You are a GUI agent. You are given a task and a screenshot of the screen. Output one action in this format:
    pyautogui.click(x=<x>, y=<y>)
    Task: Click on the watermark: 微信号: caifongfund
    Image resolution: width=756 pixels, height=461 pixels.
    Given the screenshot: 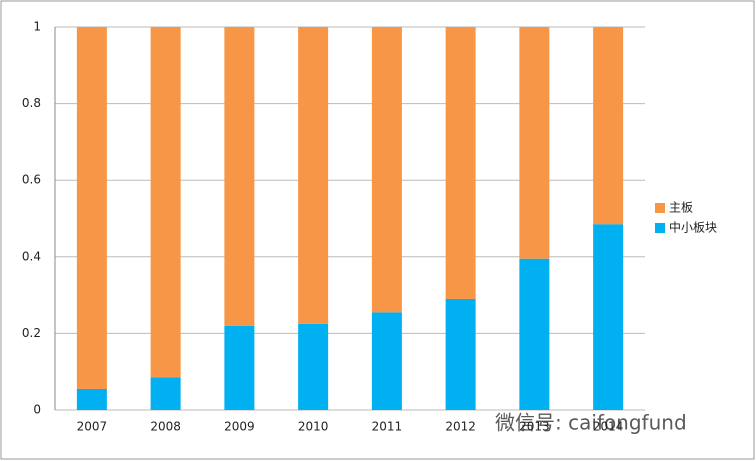 What is the action you would take?
    pyautogui.click(x=591, y=423)
    